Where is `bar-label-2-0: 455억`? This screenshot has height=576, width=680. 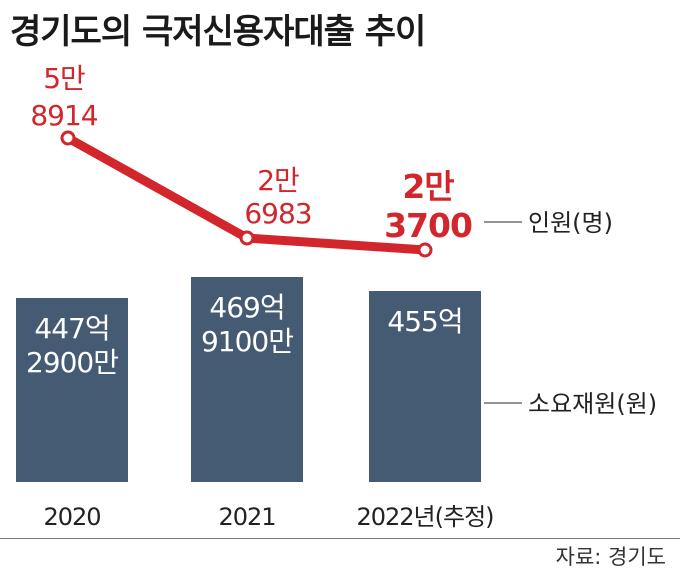
bar-label-2-0: 455억 is located at coordinates (424, 321).